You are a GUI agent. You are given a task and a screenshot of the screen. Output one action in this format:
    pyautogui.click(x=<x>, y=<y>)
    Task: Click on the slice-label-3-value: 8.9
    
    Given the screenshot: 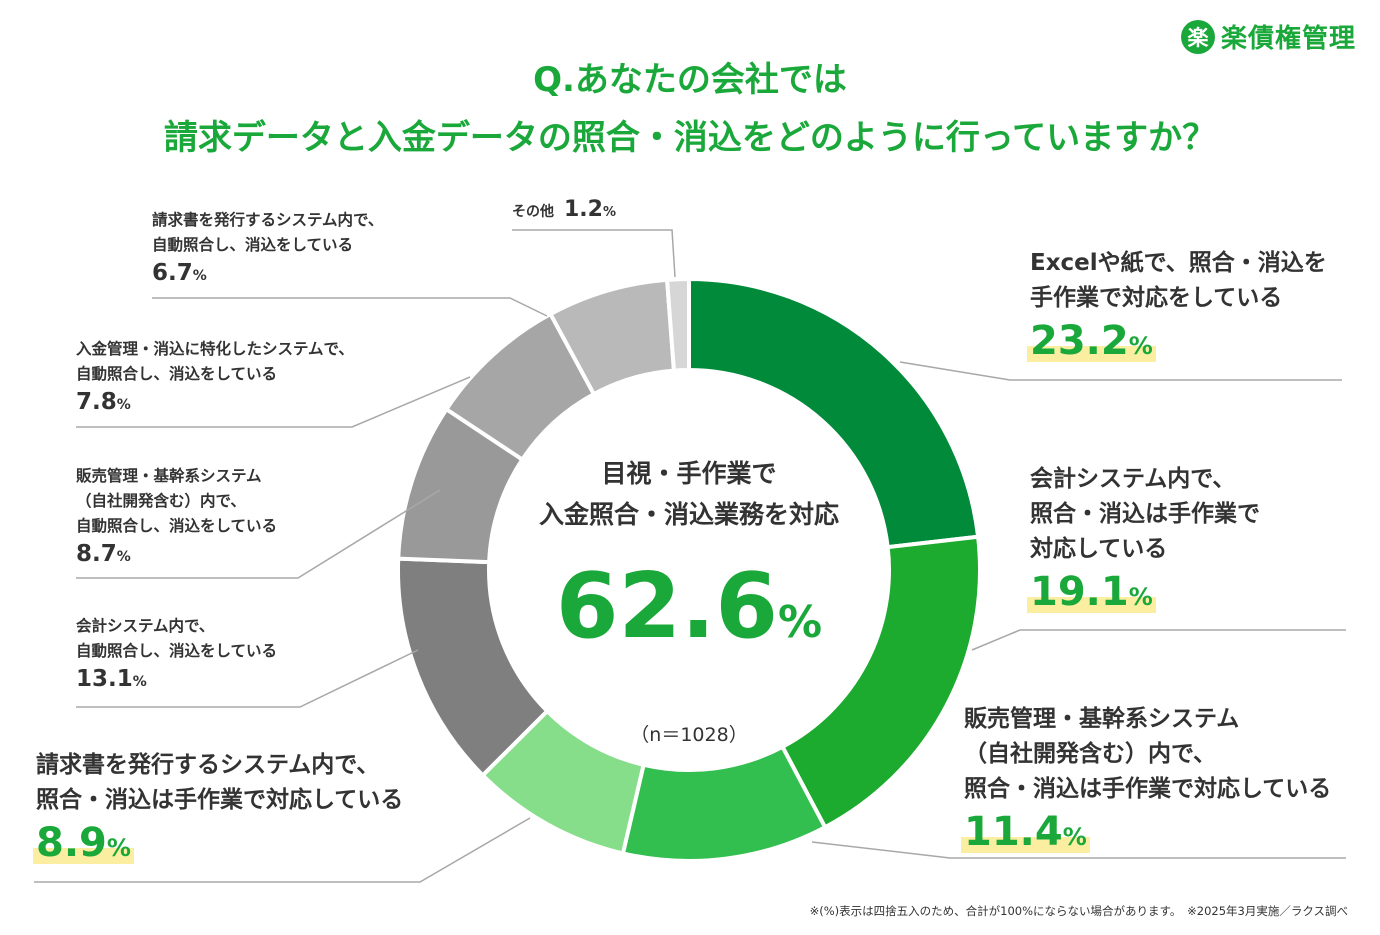 What is the action you would take?
    pyautogui.click(x=71, y=843)
    